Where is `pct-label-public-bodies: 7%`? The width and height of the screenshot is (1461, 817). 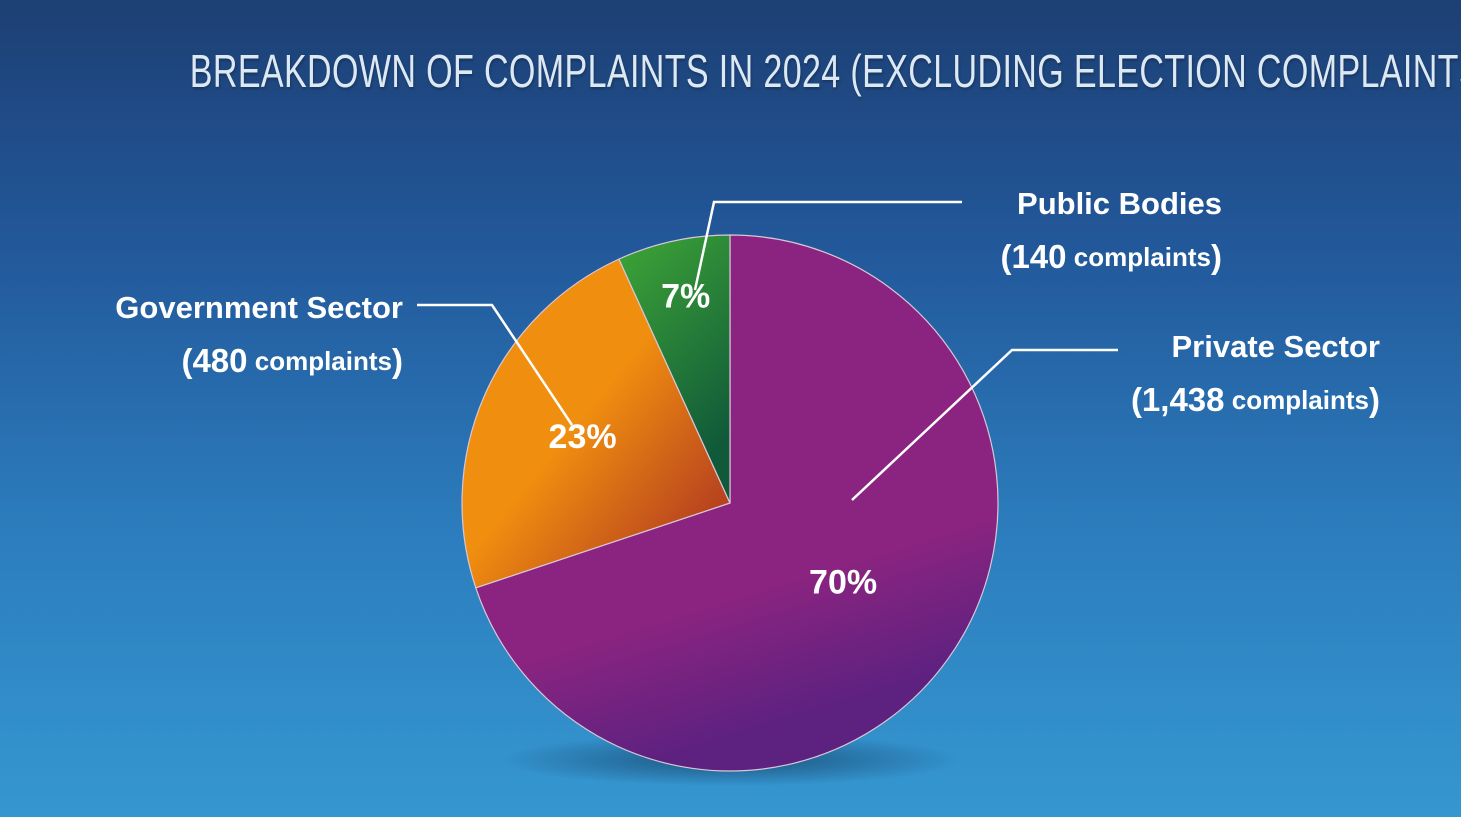 pct-label-public-bodies: 7% is located at coordinates (685, 297).